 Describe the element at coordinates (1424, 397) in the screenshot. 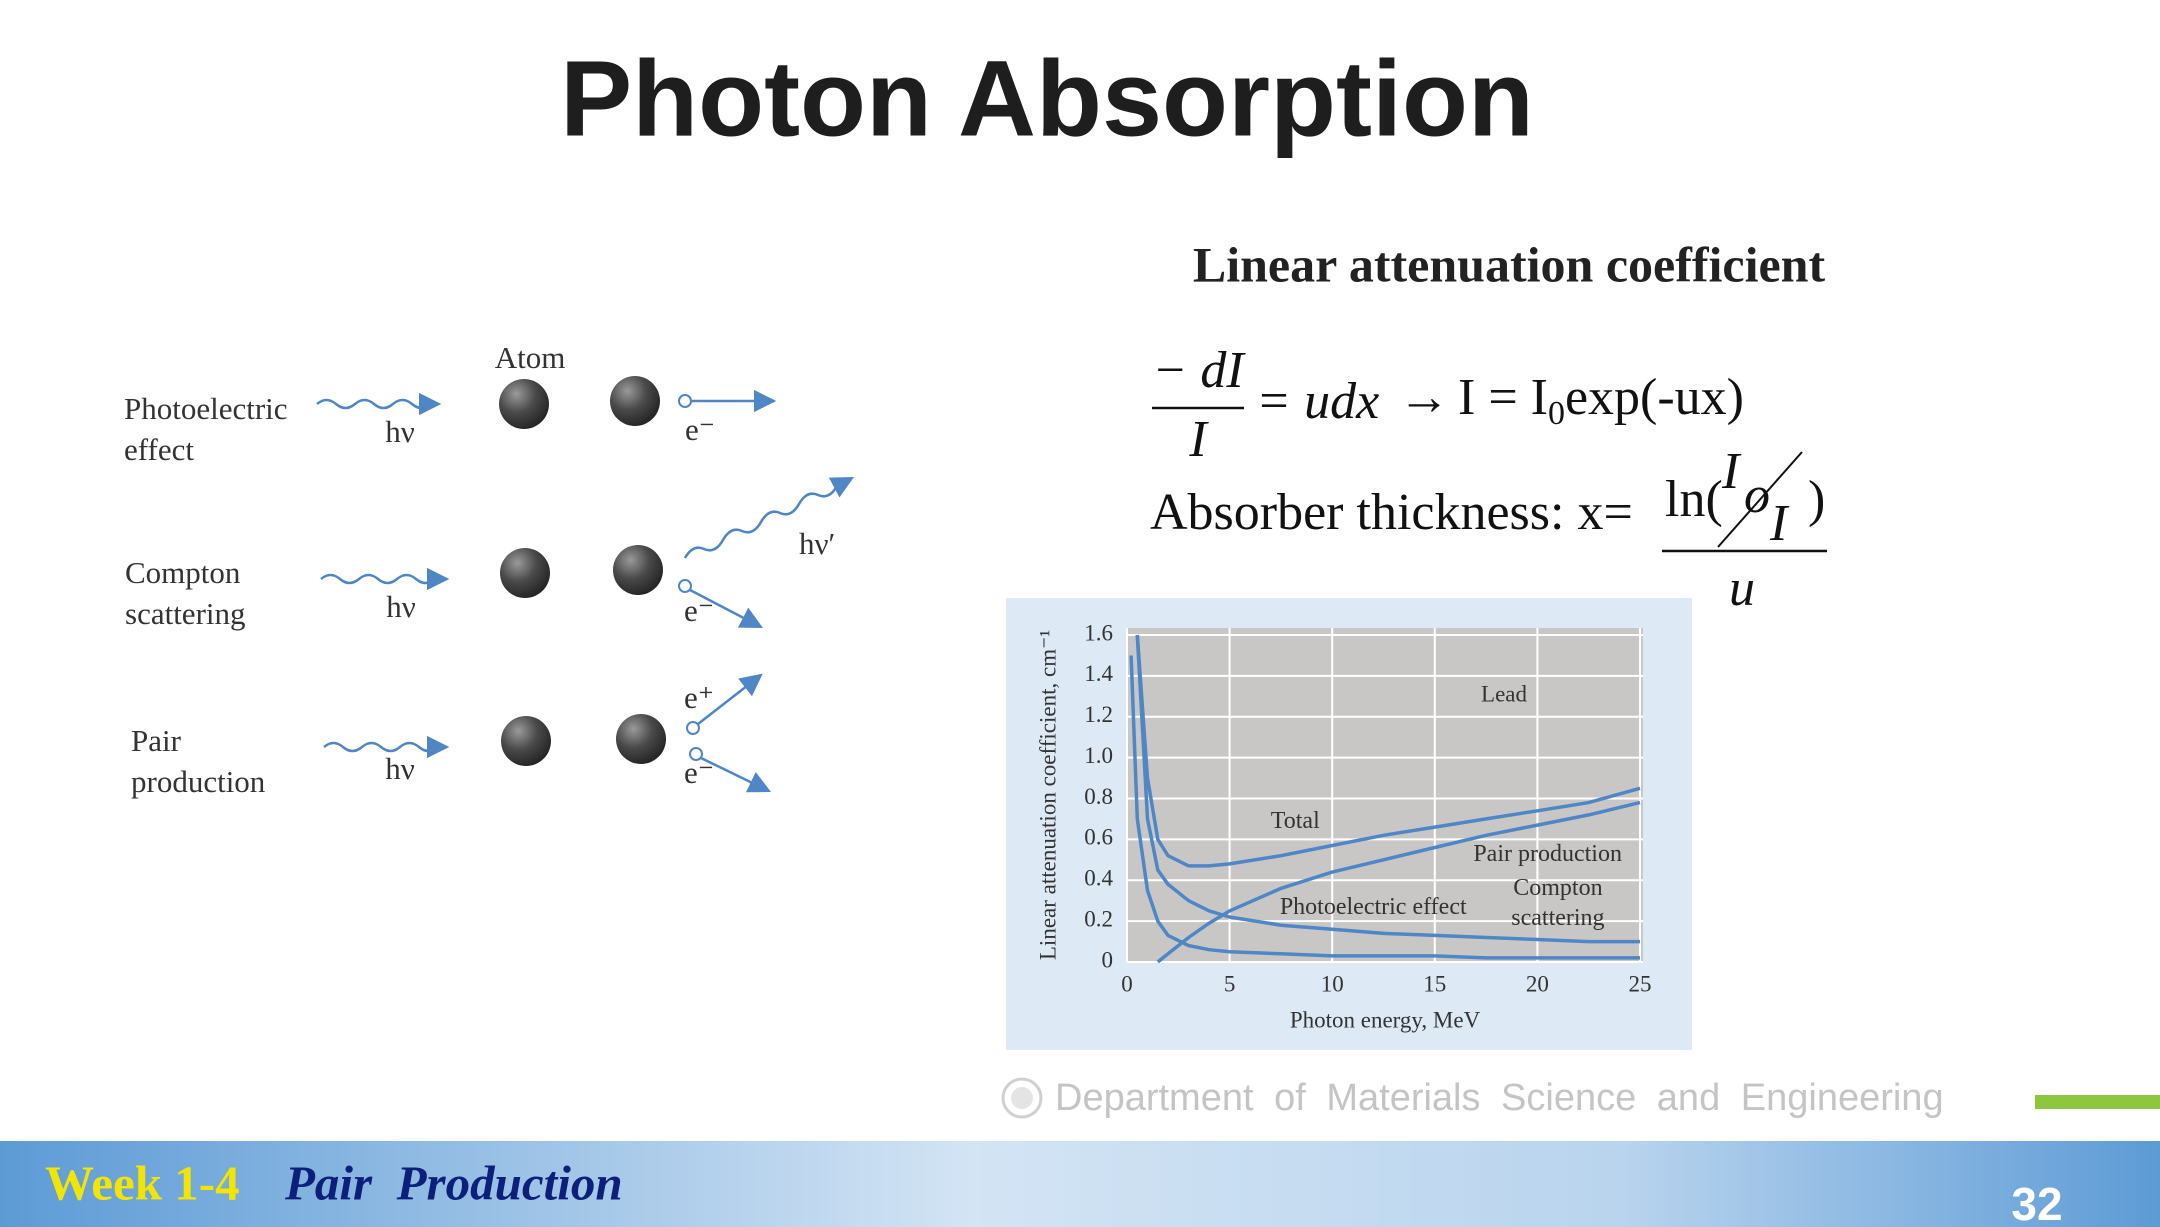

I see `eq-arrow: →` at that location.